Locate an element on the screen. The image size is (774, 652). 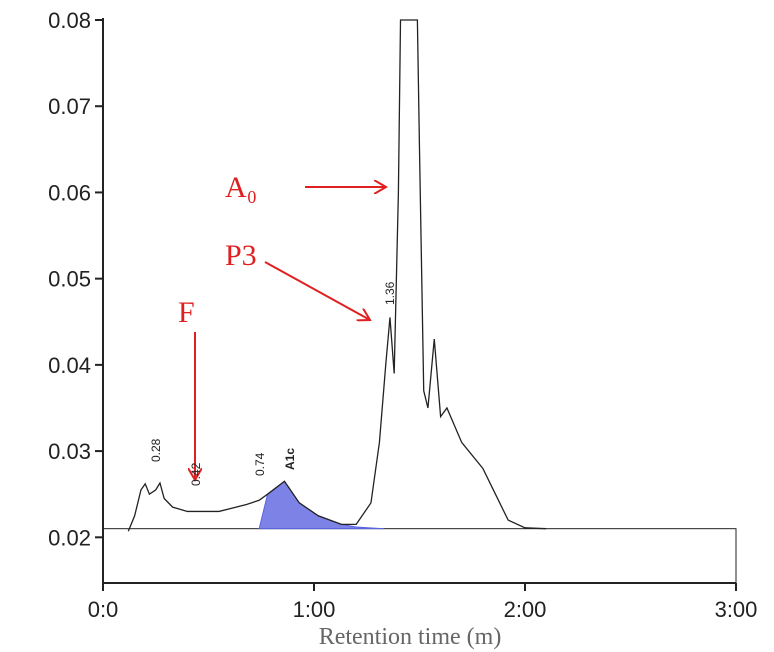
annotation: F is located at coordinates (186, 312).